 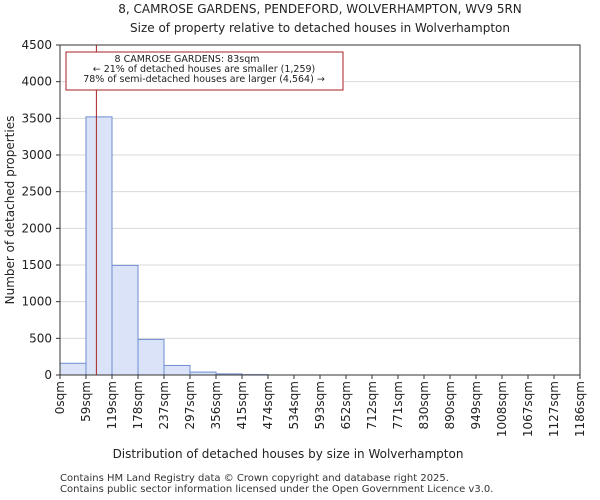 What do you see at coordinates (242, 405) in the screenshot?
I see `x-tick-label: 415sqm` at bounding box center [242, 405].